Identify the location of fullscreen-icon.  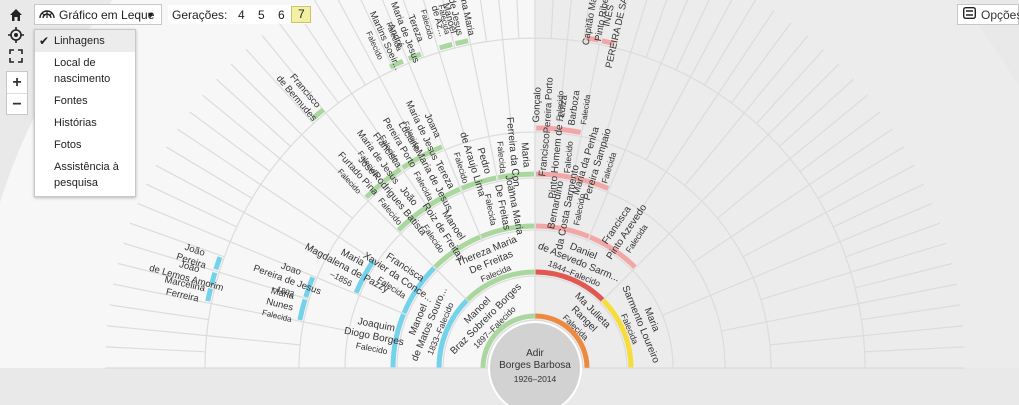
(16, 56).